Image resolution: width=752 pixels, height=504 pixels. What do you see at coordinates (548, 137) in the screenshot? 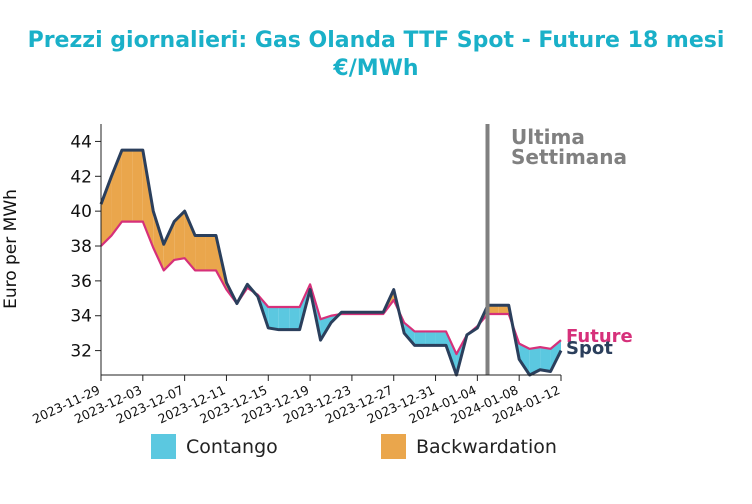
I see `vline-label-line1: Ultima` at bounding box center [548, 137].